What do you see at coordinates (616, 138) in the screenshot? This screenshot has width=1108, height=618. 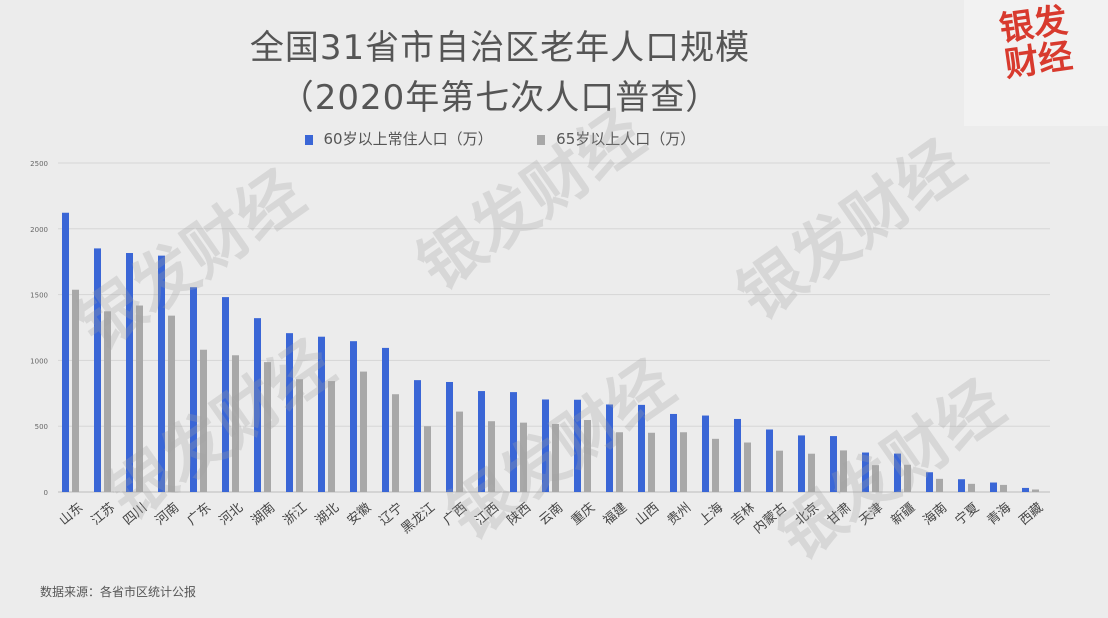 I see `legend-item-65plus: 65岁以上人口（万）` at bounding box center [616, 138].